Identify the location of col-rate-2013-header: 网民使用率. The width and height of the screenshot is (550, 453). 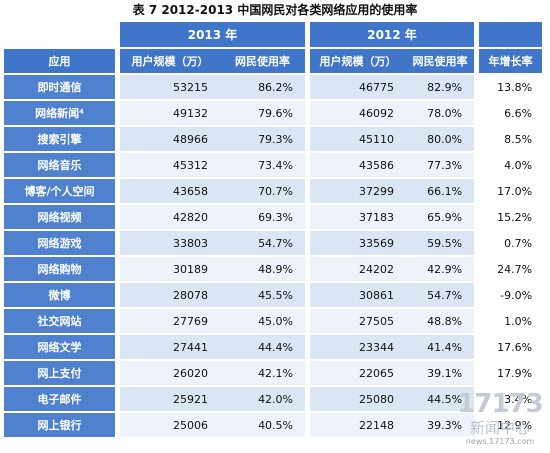
(263, 61).